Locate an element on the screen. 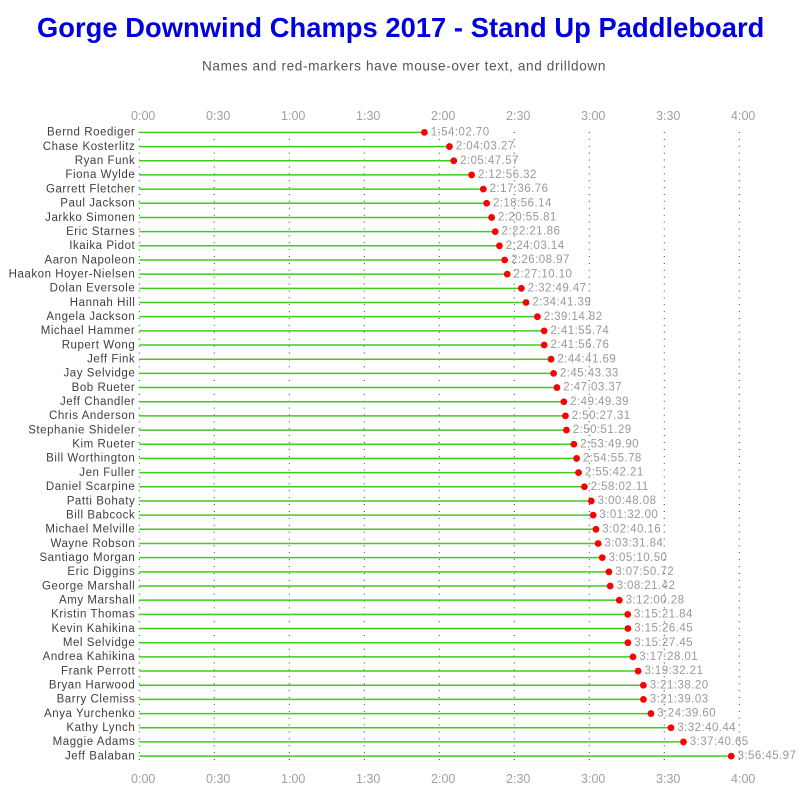 This screenshot has width=800, height=805. svg-text: Kathy Lynch is located at coordinates (100, 728).